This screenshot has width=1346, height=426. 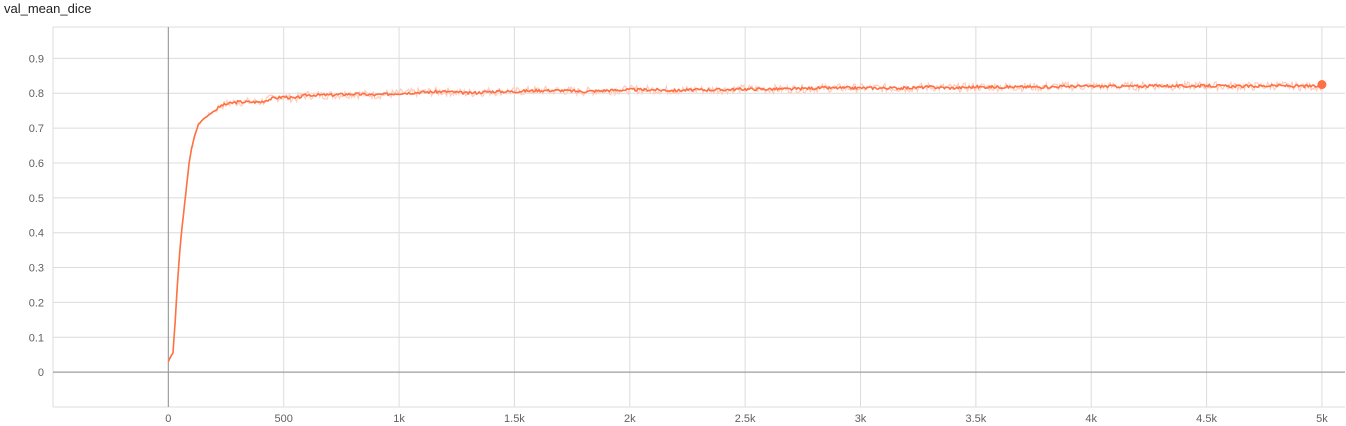 What do you see at coordinates (1322, 85) in the screenshot?
I see `last-point-marker` at bounding box center [1322, 85].